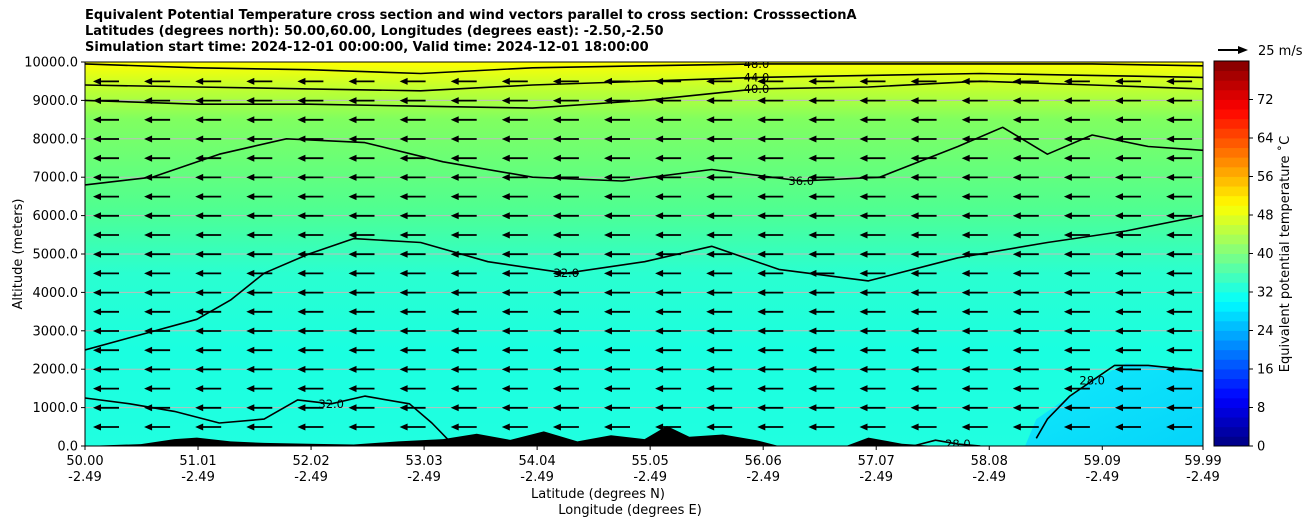  What do you see at coordinates (1265, 331) in the screenshot?
I see `colorbar-tick-label-3: 24` at bounding box center [1265, 331].